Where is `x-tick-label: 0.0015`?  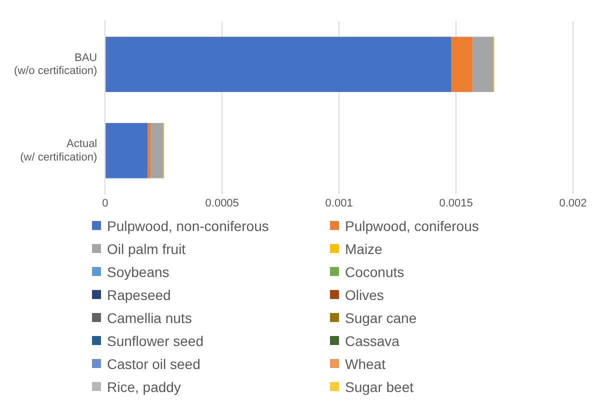 x-tick-label: 0.0015 is located at coordinates (456, 203).